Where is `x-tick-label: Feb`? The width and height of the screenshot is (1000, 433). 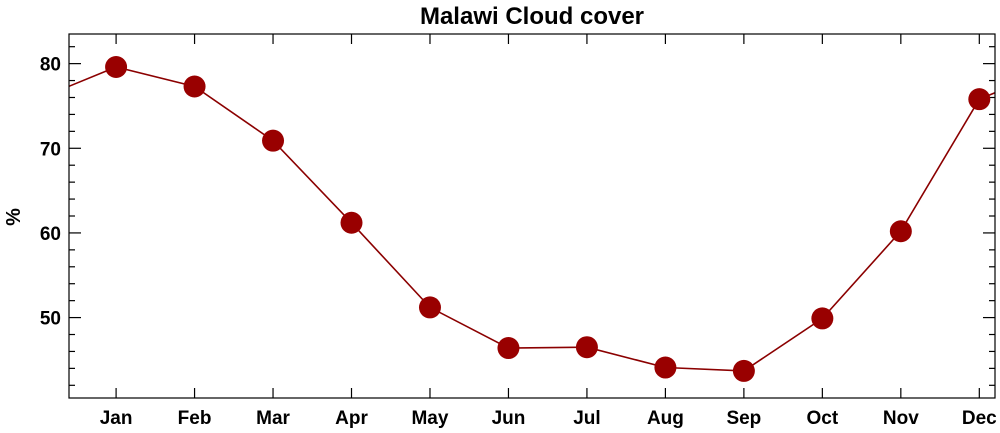 x-tick-label: Feb is located at coordinates (195, 418).